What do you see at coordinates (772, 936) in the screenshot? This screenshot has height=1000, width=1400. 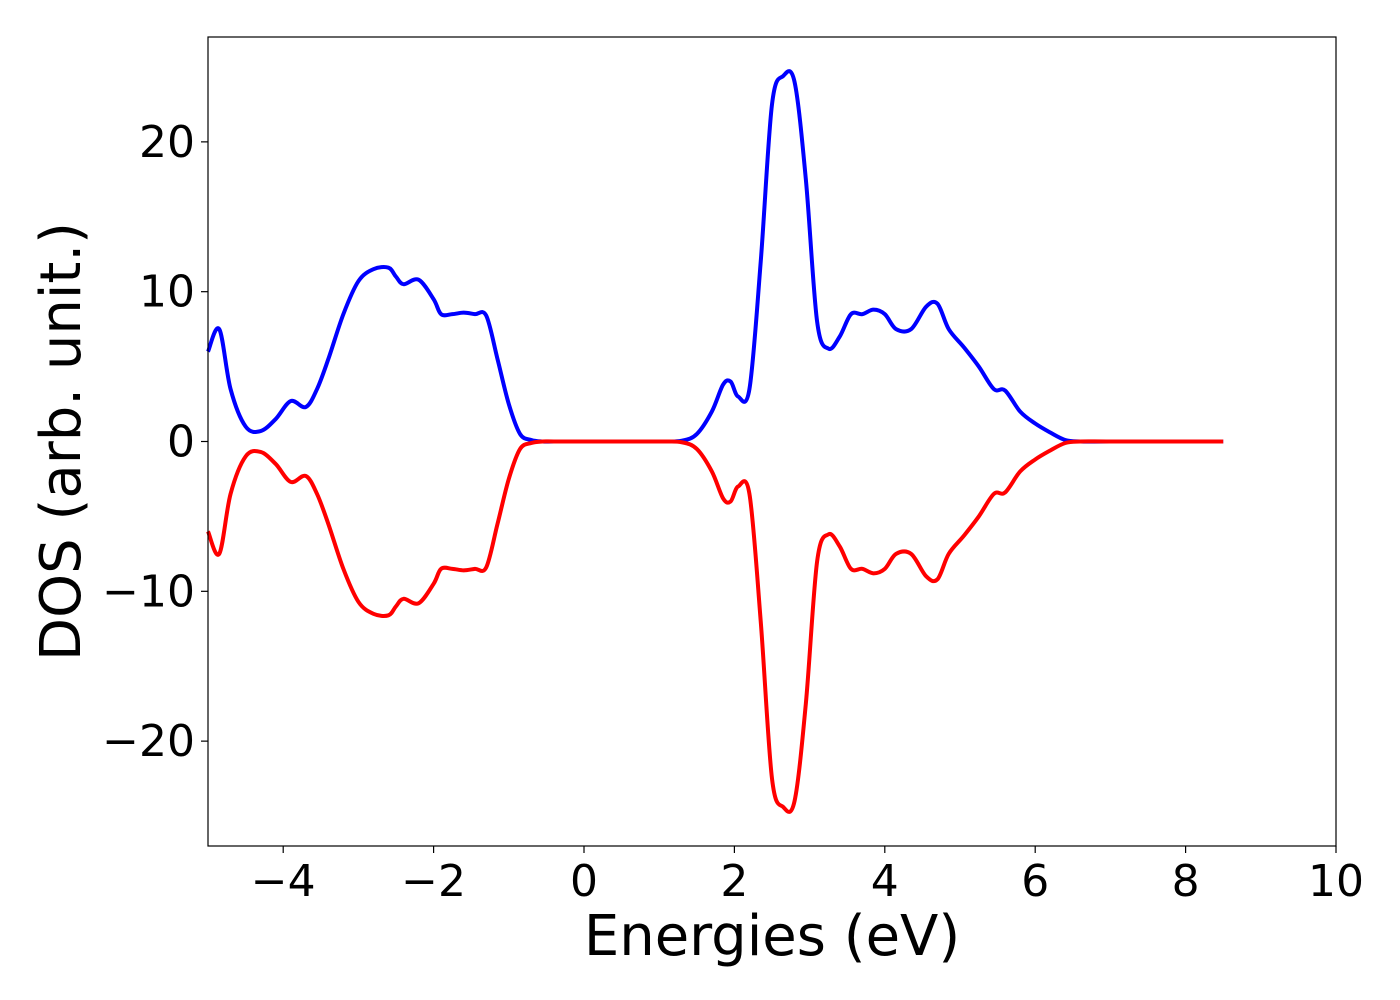 I see `x-axis-label: Energies (eV)` at bounding box center [772, 936].